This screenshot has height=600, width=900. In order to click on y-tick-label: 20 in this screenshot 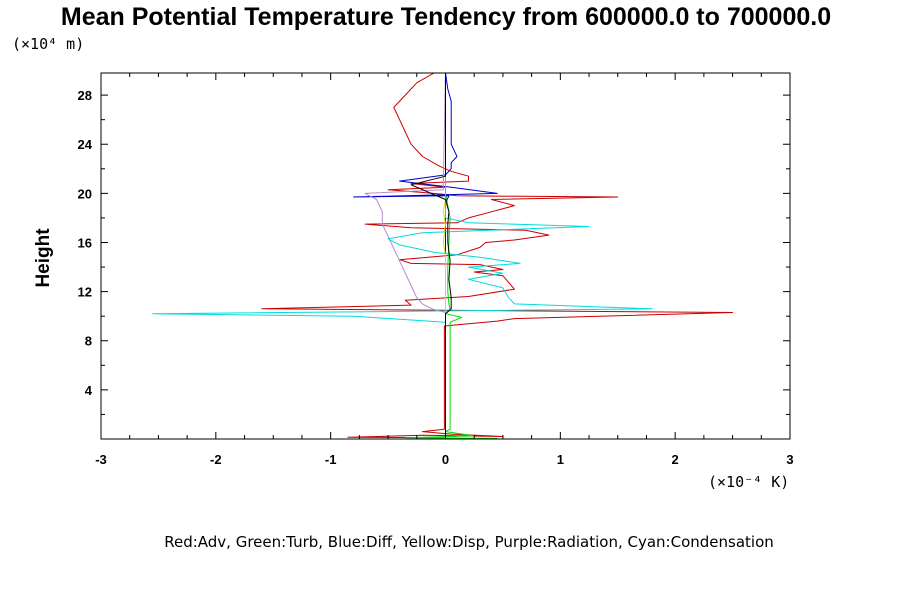, I will do `click(85, 193)`.